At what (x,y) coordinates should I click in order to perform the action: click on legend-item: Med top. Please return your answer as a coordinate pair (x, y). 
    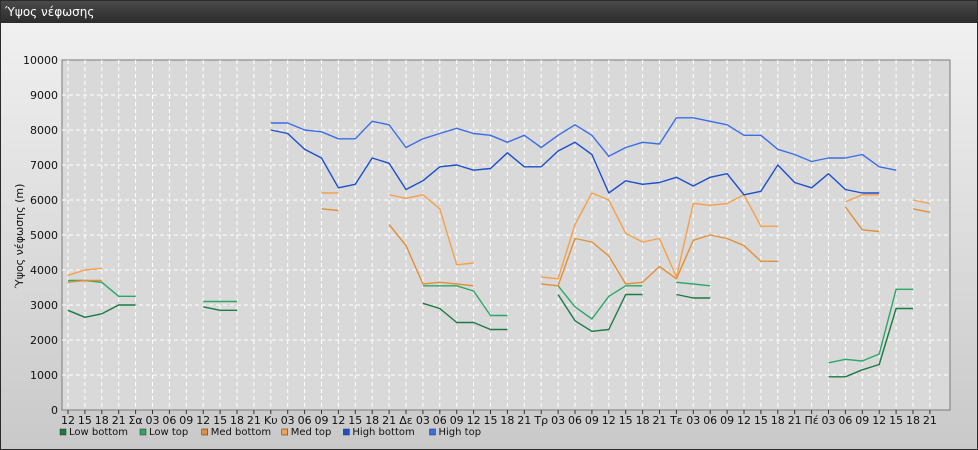
    Looking at the image, I should click on (306, 432).